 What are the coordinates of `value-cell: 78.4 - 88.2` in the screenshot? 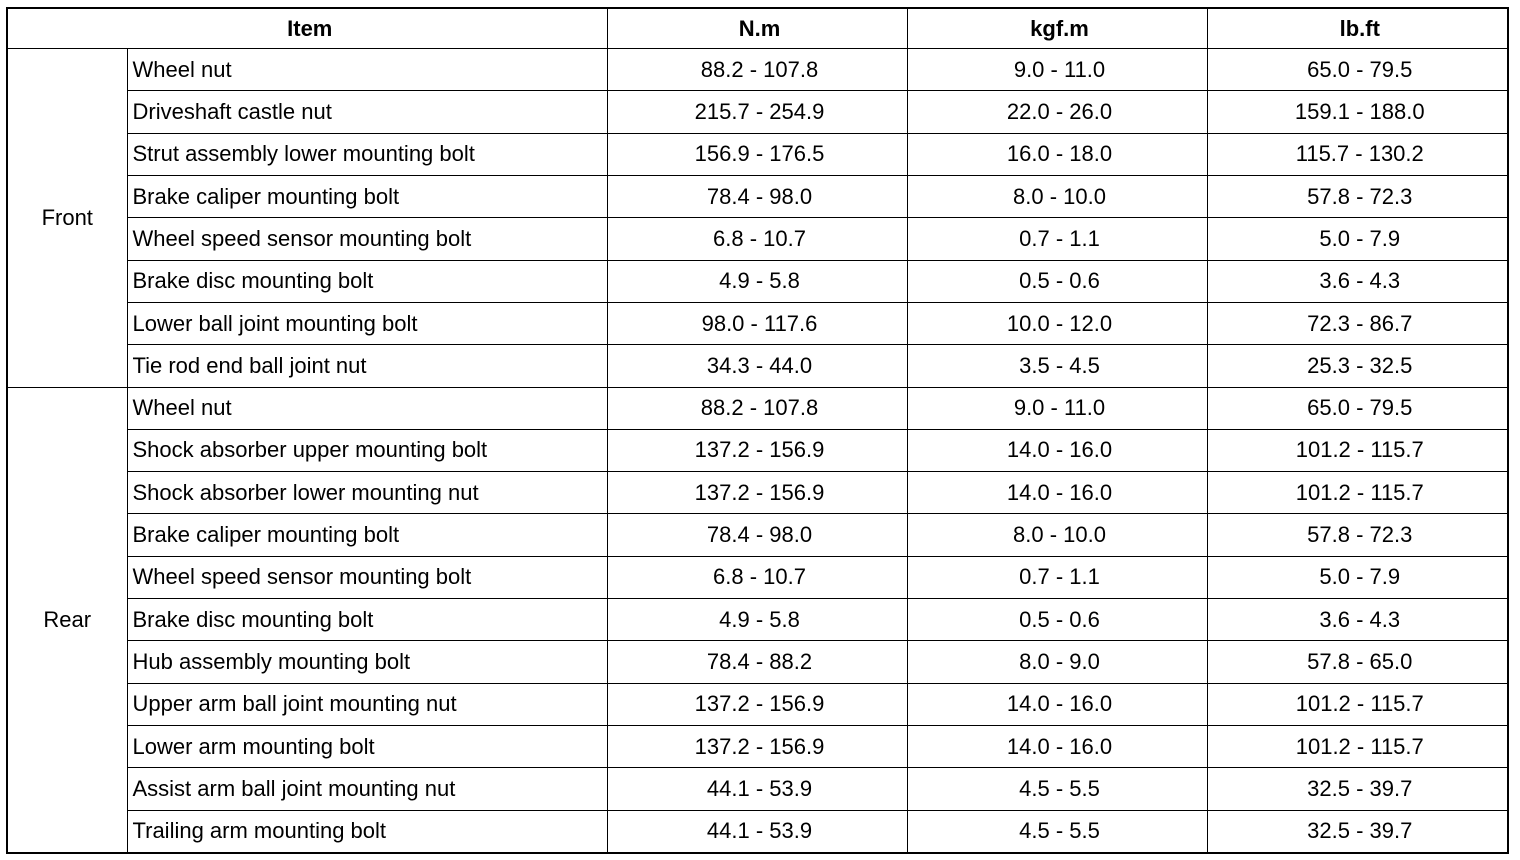 It's located at (757, 662).